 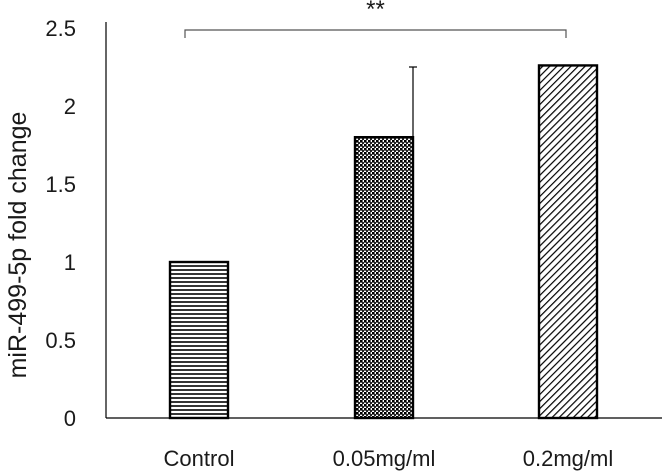 What do you see at coordinates (384, 458) in the screenshot?
I see `x-tick-label: 0.05mg/ml` at bounding box center [384, 458].